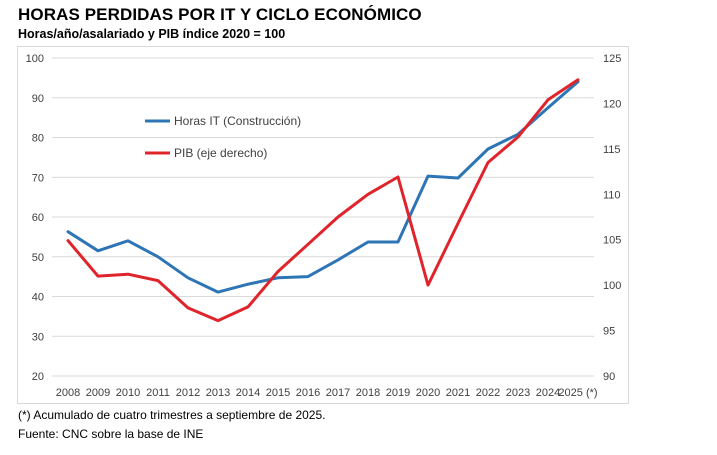 This screenshot has width=717, height=455. I want to click on right-axis-tick-label: 100, so click(612, 286).